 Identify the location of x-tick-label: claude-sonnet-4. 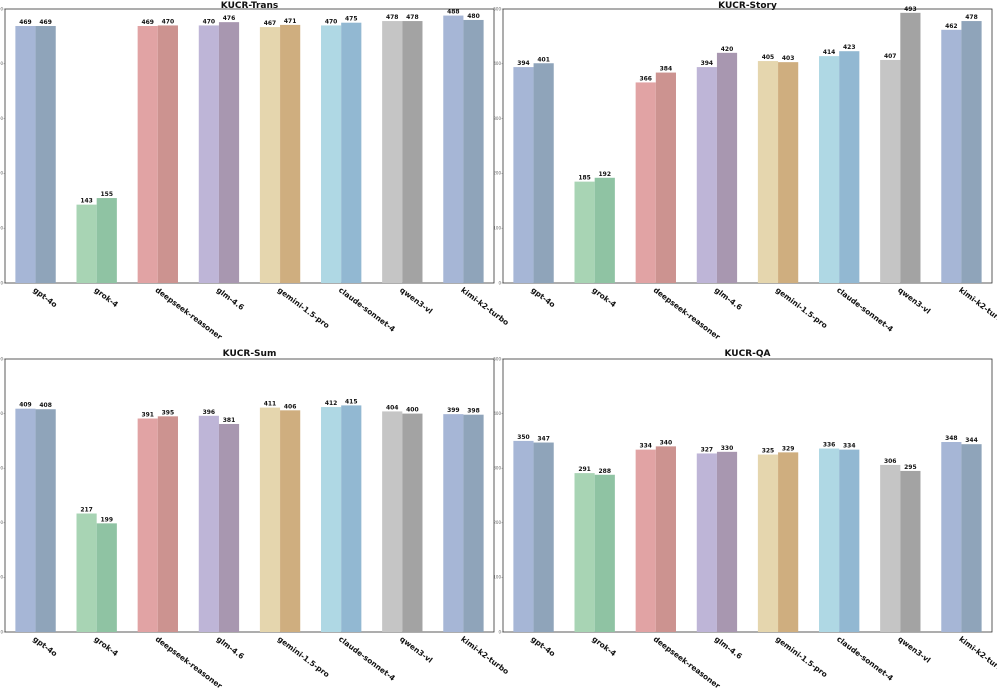
(865, 658).